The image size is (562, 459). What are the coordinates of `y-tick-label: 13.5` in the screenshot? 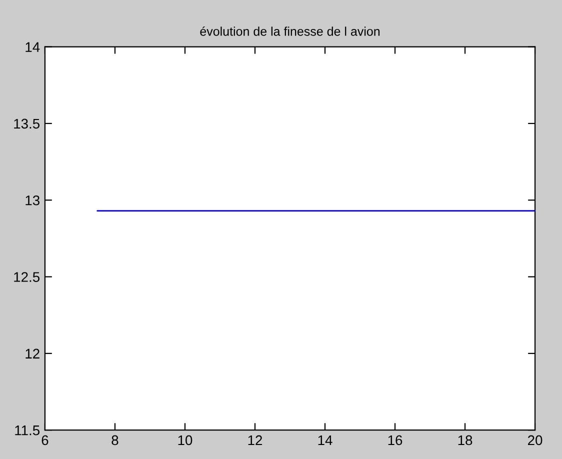 It's located at (27, 123).